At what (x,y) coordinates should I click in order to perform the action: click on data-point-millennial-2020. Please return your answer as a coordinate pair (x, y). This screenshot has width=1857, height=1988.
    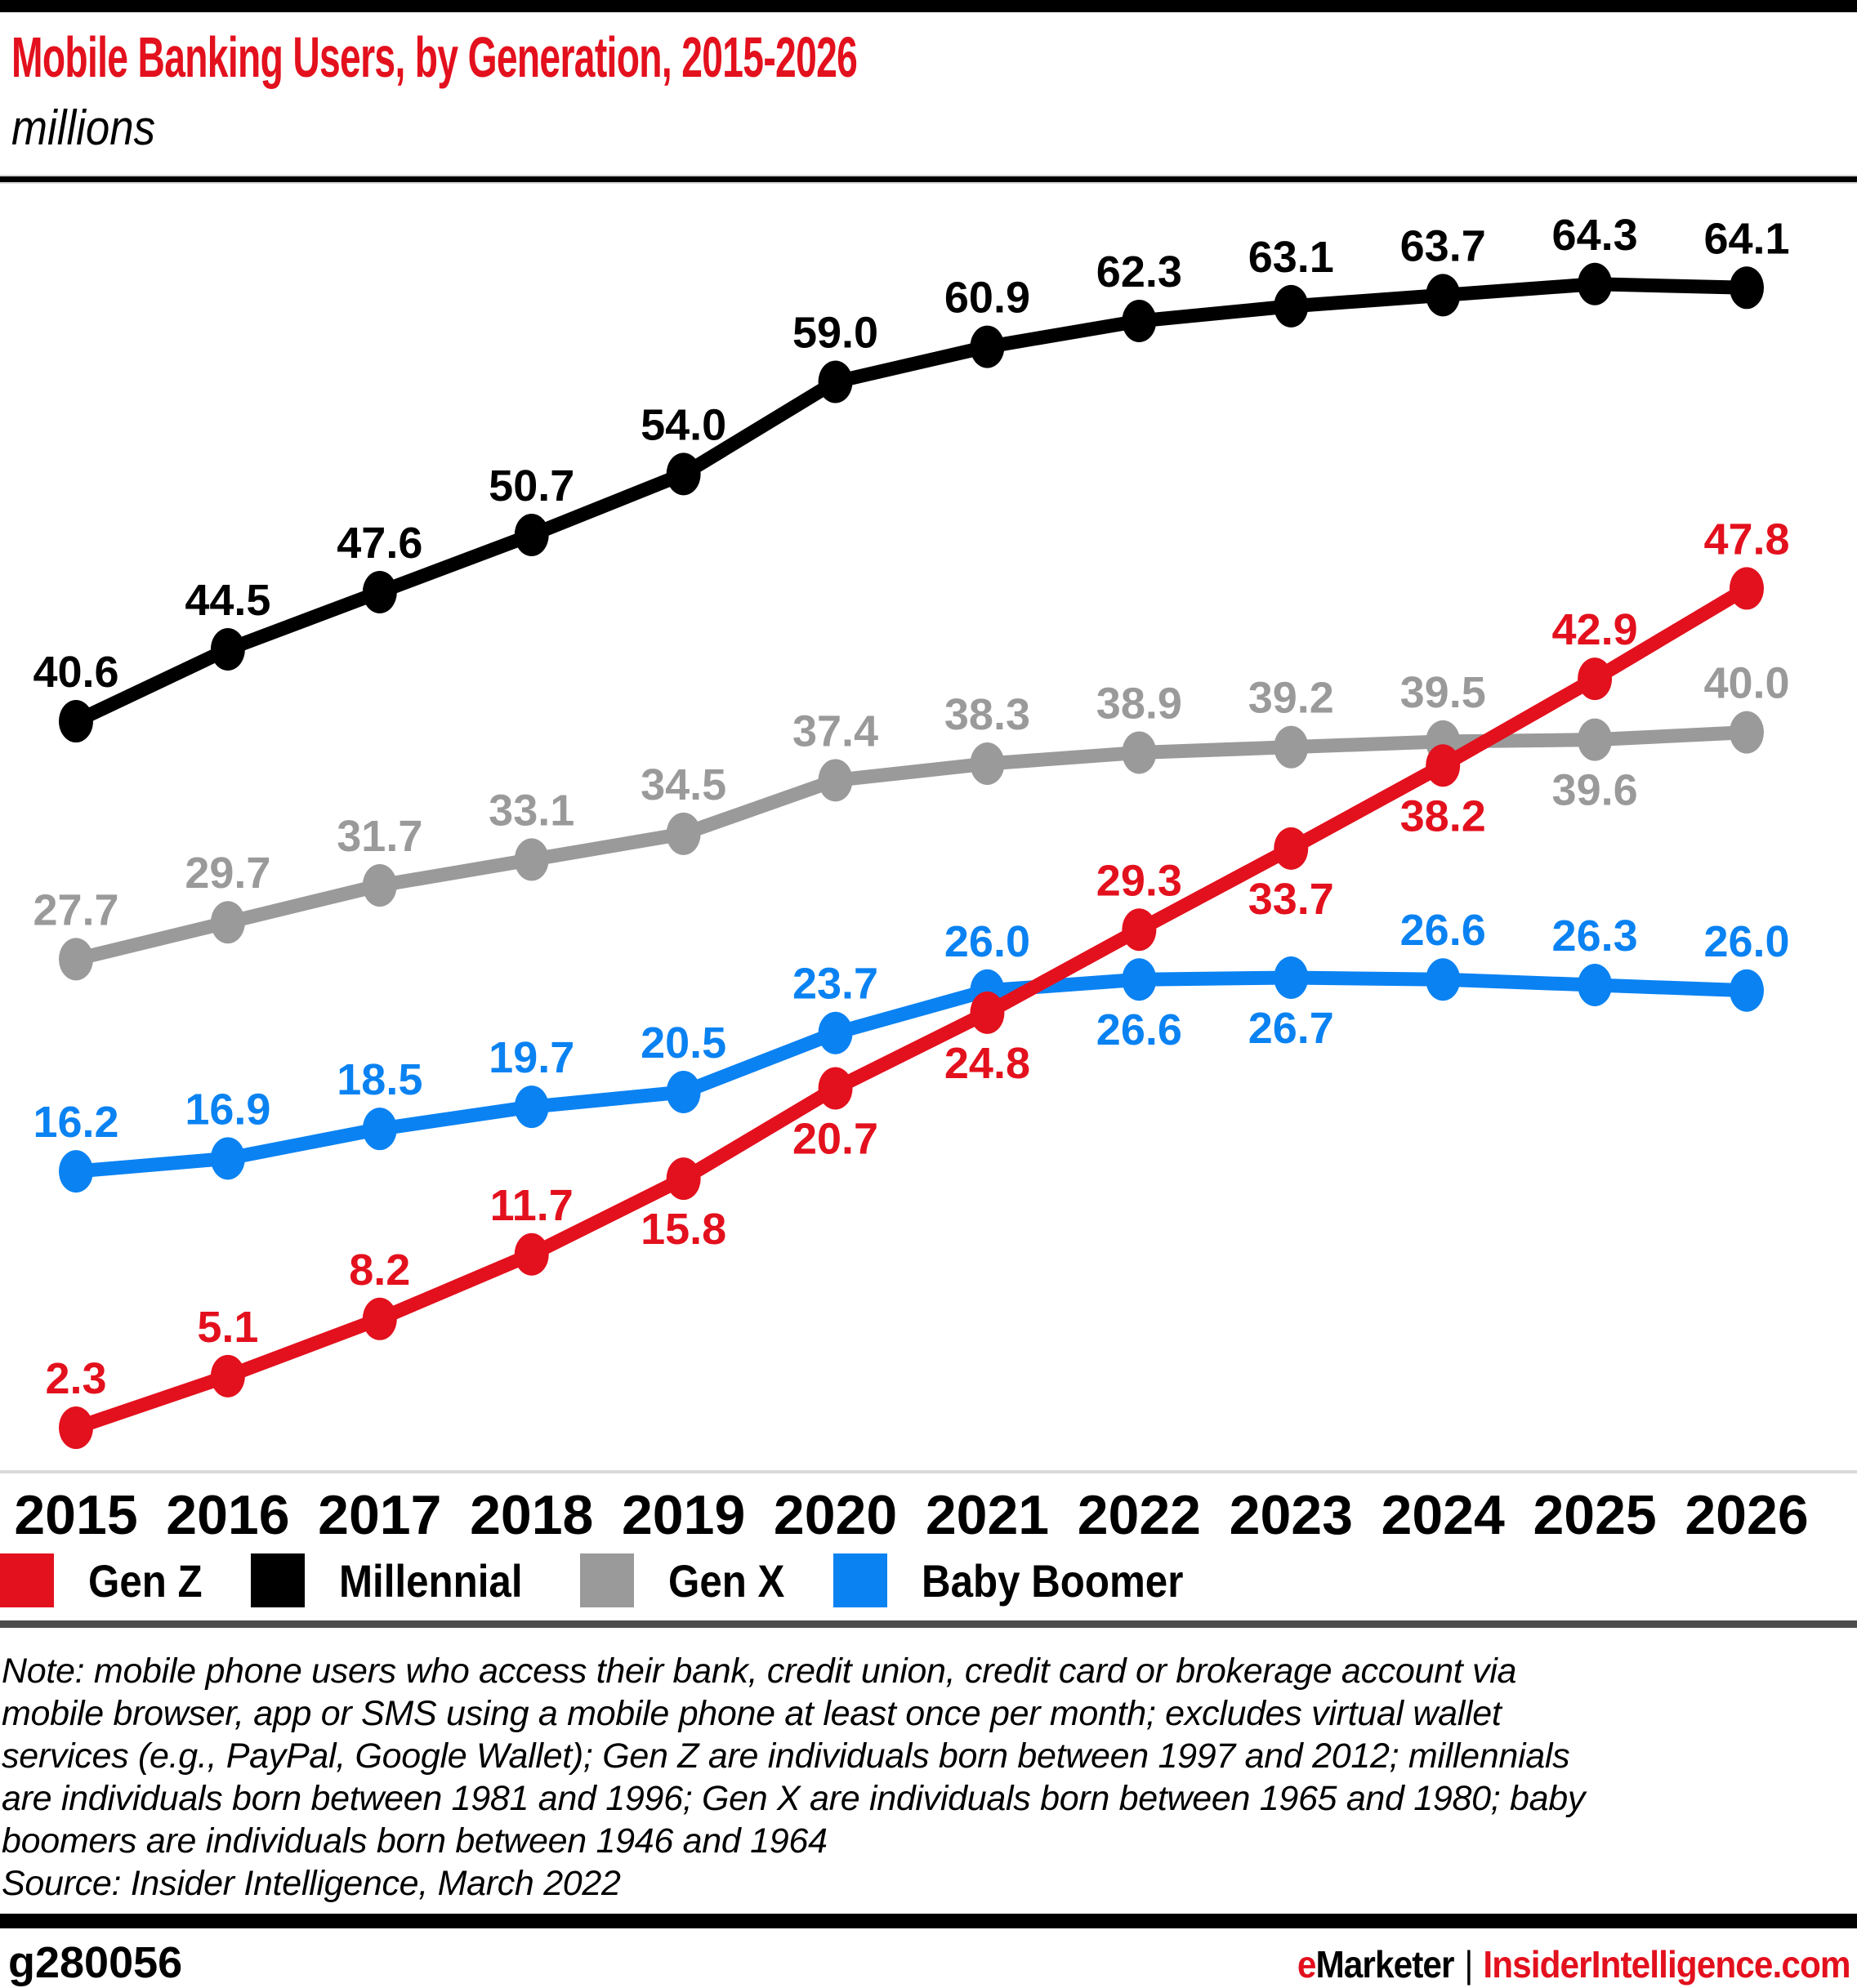
    Looking at the image, I should click on (835, 381).